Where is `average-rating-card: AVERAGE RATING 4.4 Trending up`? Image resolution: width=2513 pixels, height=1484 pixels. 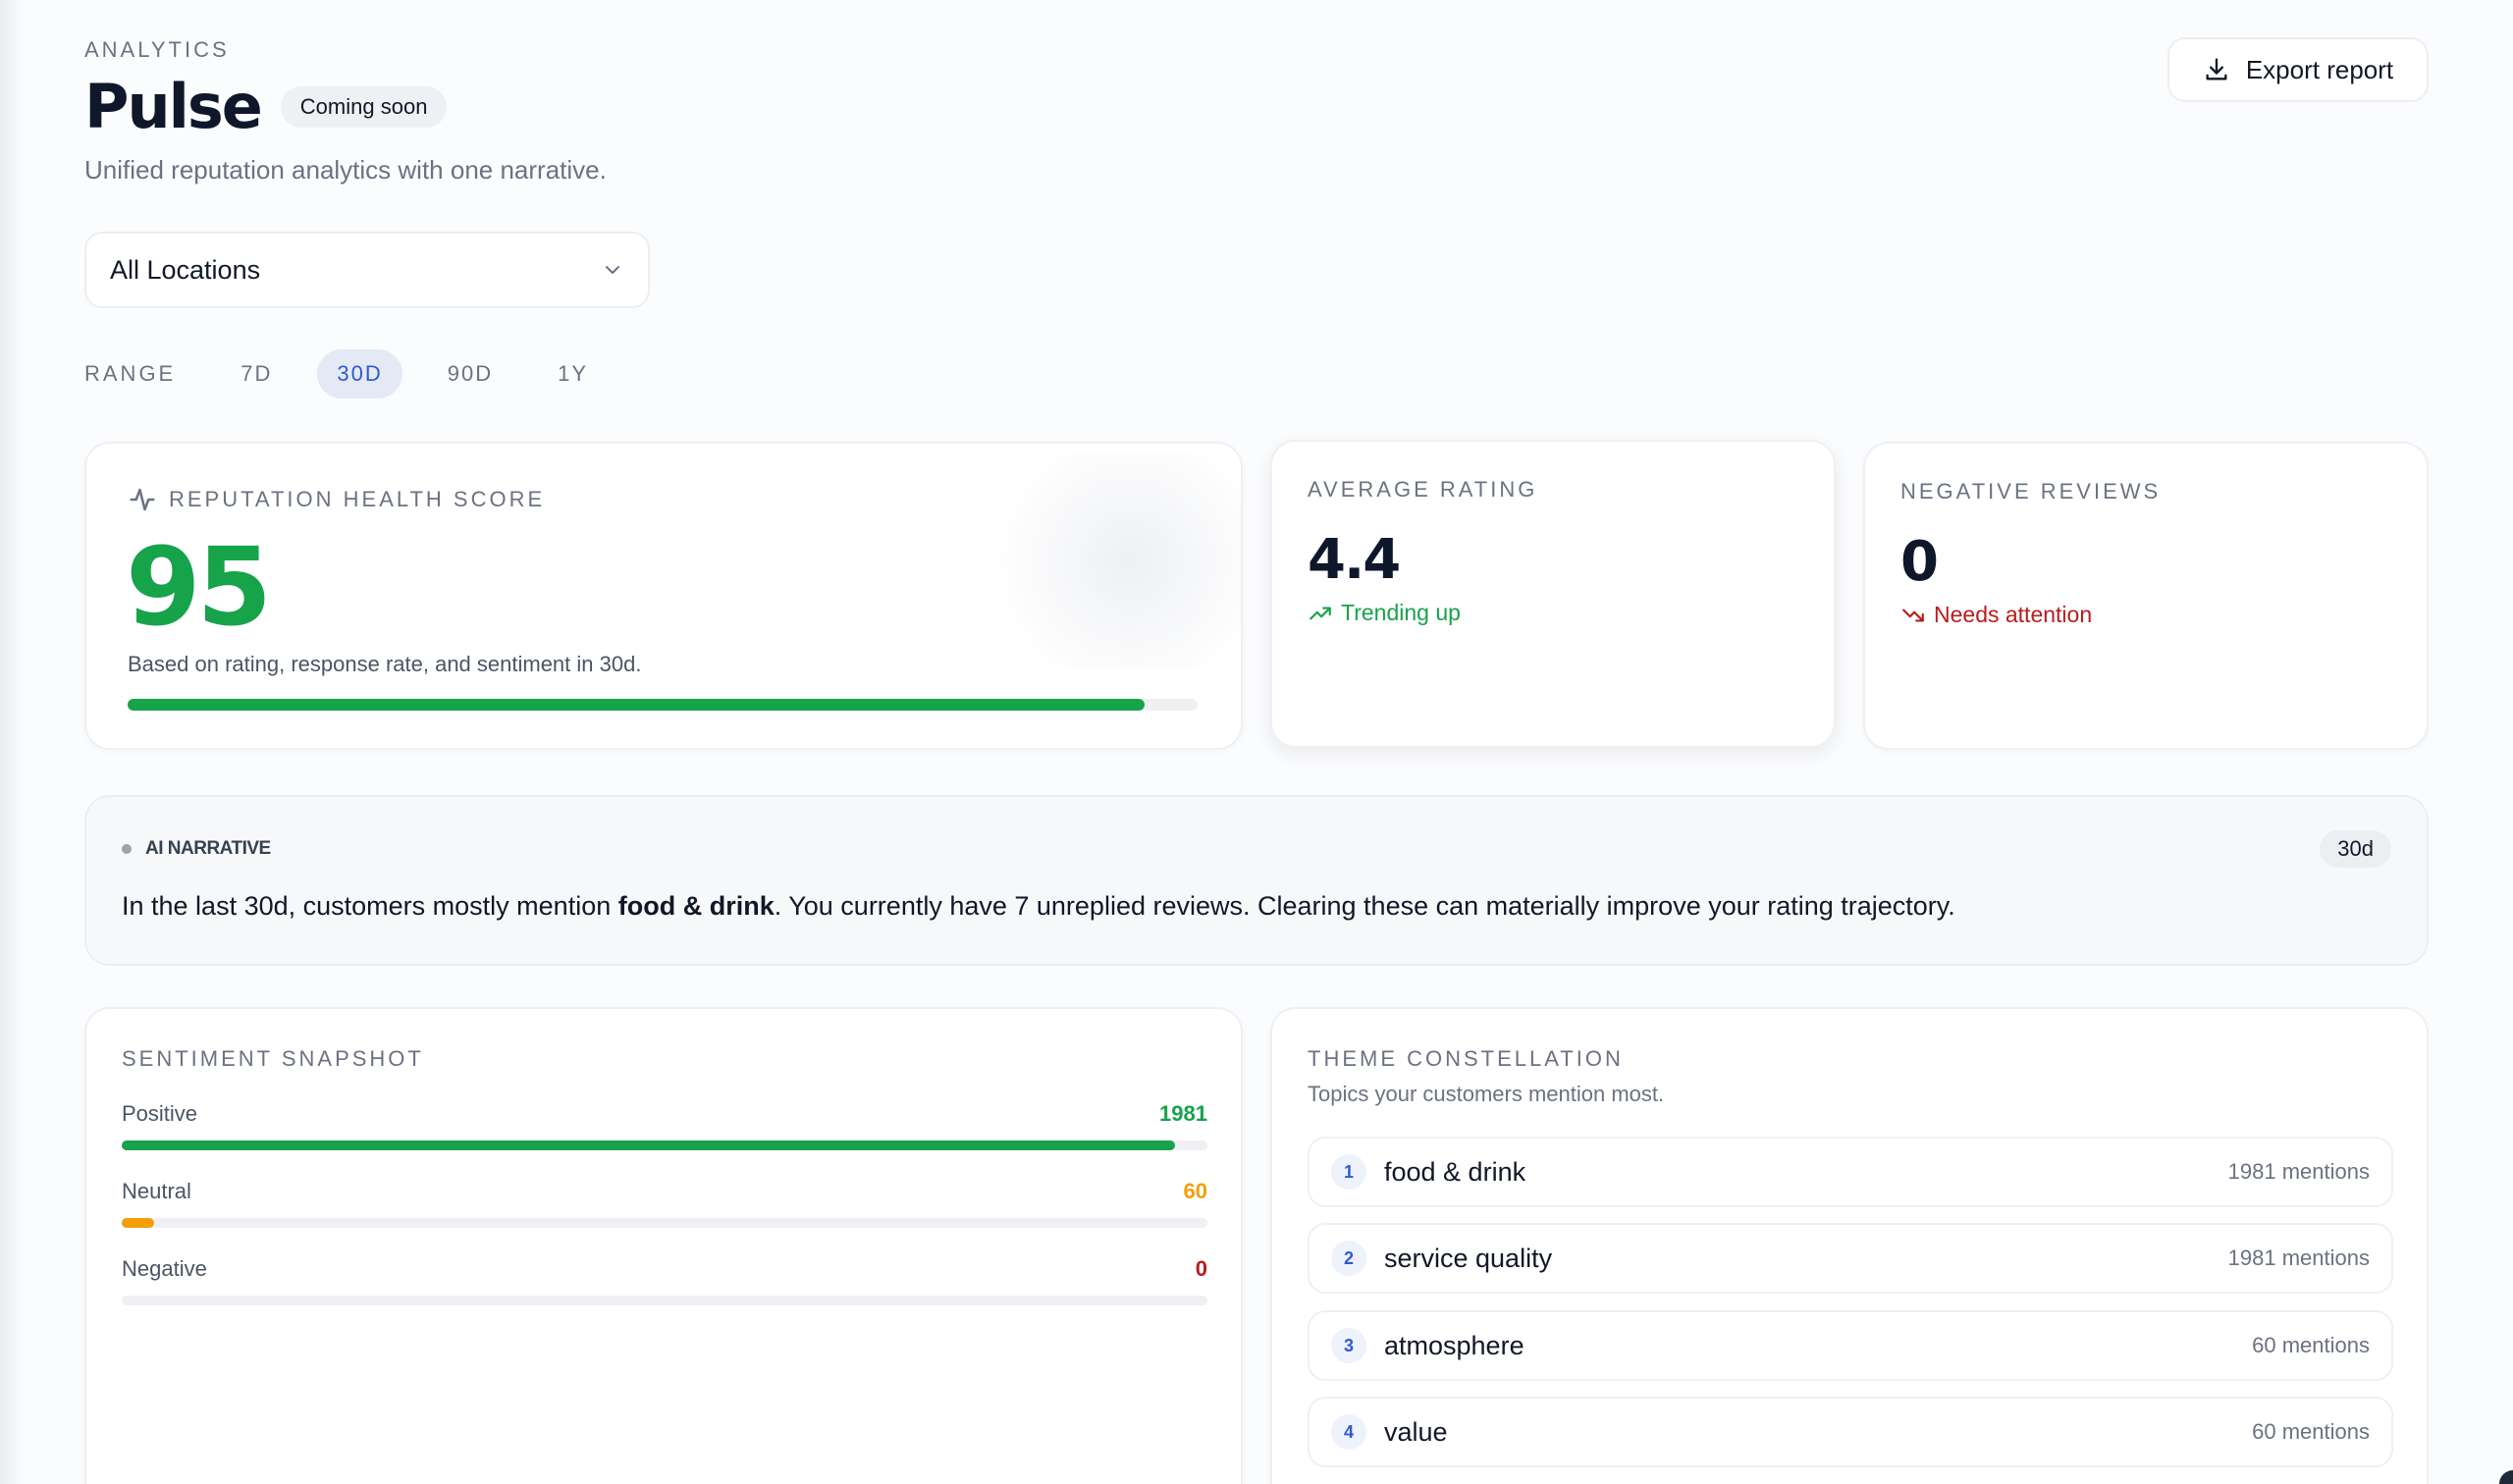
average-rating-card: AVERAGE RATING 4.4 Trending up is located at coordinates (1553, 594).